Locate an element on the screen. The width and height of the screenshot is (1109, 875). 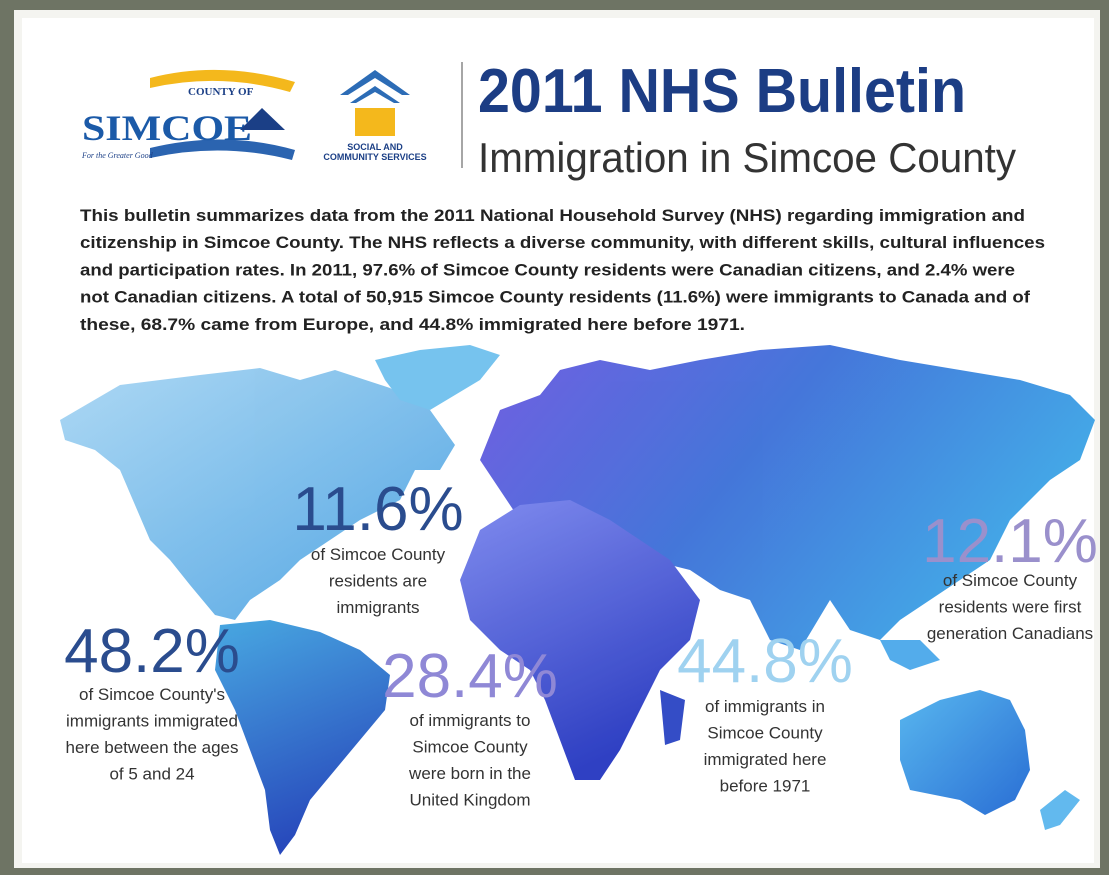
stat-value: 28.4% is located at coordinates (470, 676).